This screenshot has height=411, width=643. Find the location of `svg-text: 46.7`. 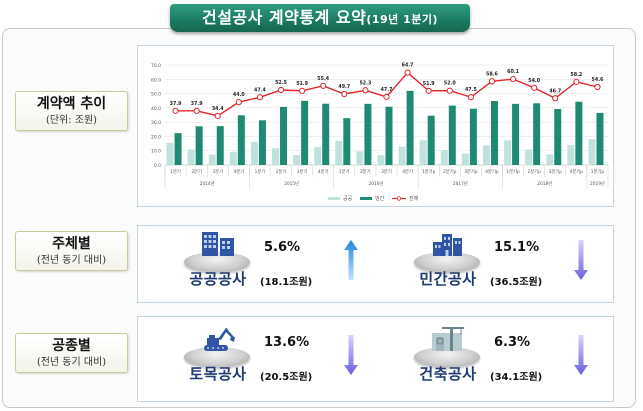

svg-text: 46.7 is located at coordinates (555, 91).